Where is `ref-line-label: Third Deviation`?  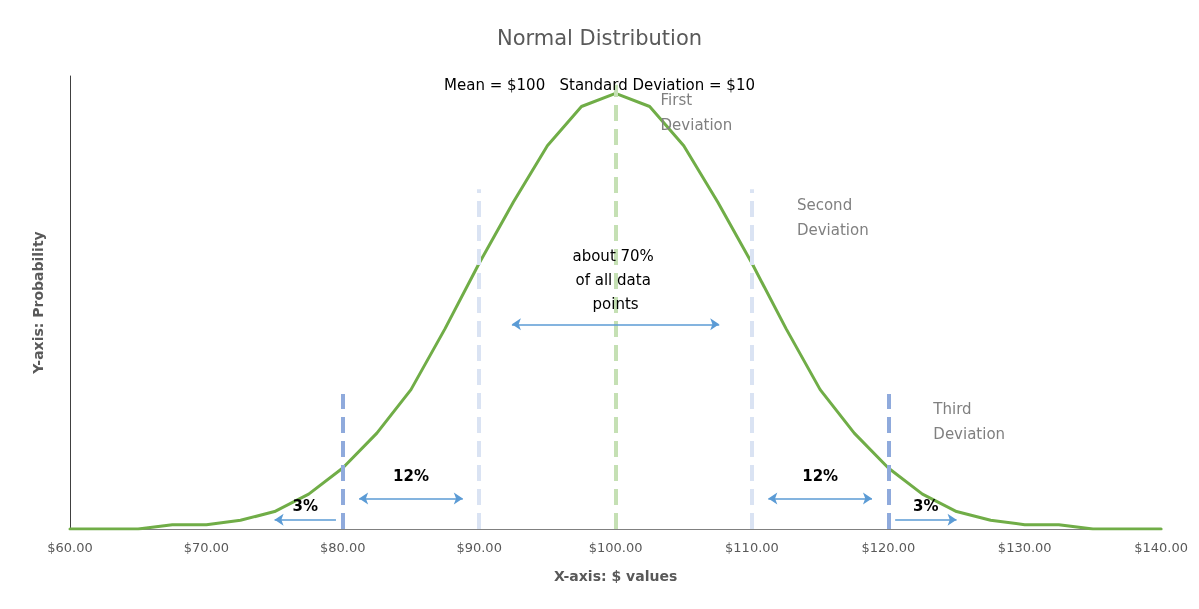
ref-line-label: Third Deviation is located at coordinates (969, 422).